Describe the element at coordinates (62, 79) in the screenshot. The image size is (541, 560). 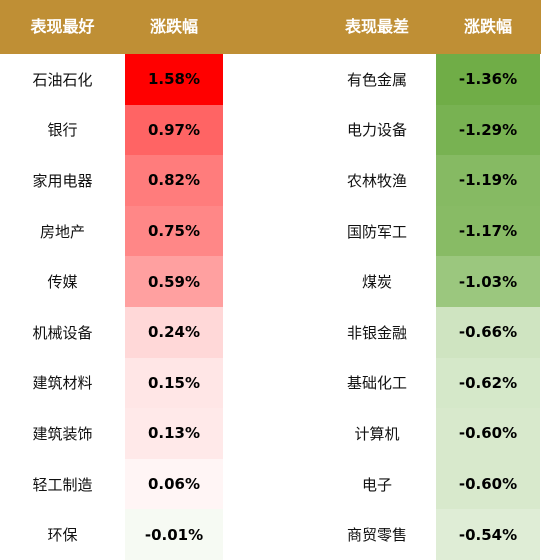
I see `best-industry-name: 石油石化` at that location.